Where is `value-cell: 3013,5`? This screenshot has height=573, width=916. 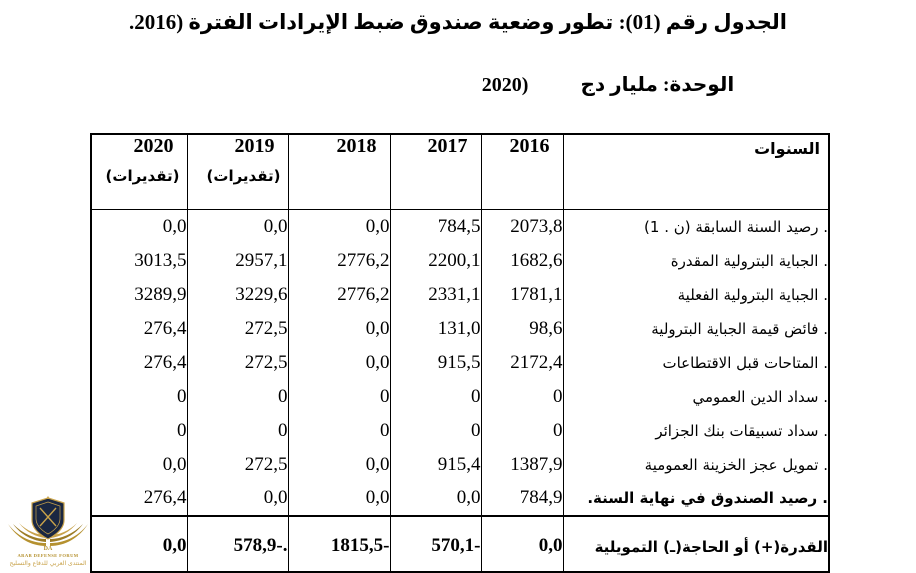
value-cell: 3013,5 is located at coordinates (139, 260).